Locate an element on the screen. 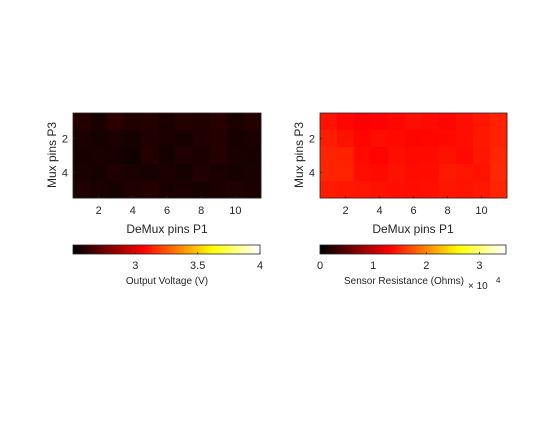 Image resolution: width=560 pixels, height=425 pixels. left-y-tick-label: 4 is located at coordinates (65, 174).